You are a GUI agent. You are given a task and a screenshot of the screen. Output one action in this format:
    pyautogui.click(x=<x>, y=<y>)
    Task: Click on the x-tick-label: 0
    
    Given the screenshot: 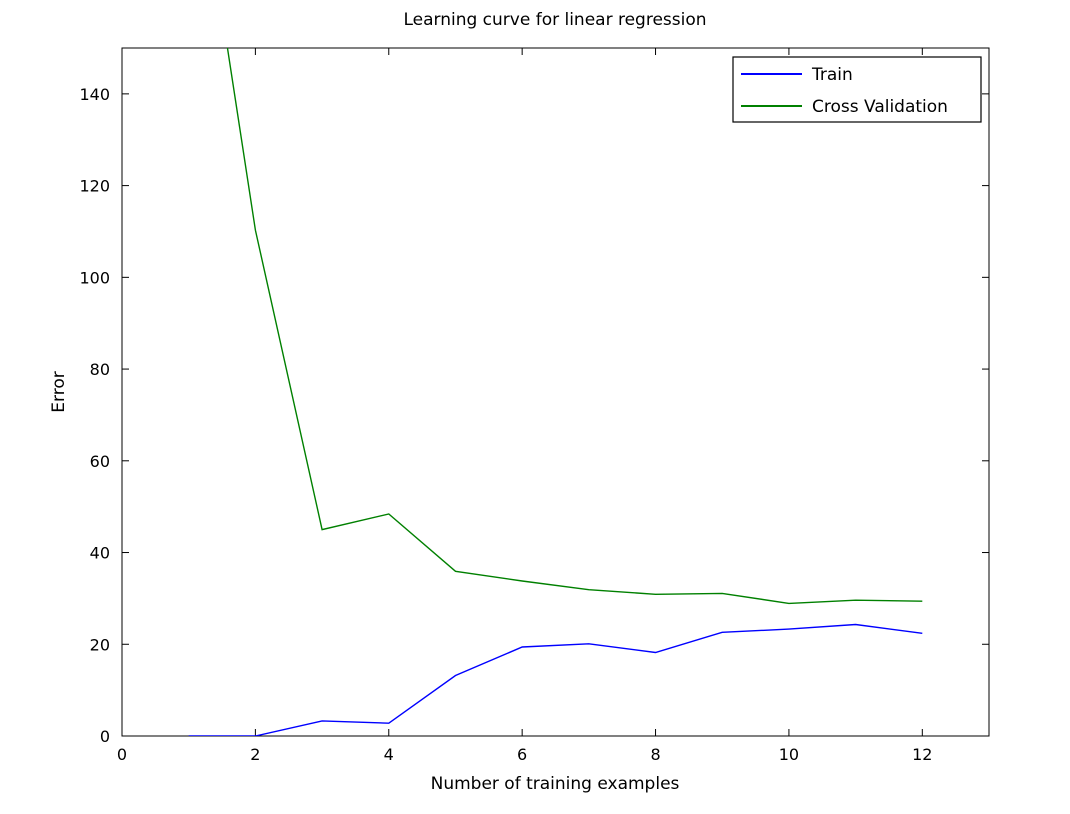 What is the action you would take?
    pyautogui.click(x=122, y=754)
    